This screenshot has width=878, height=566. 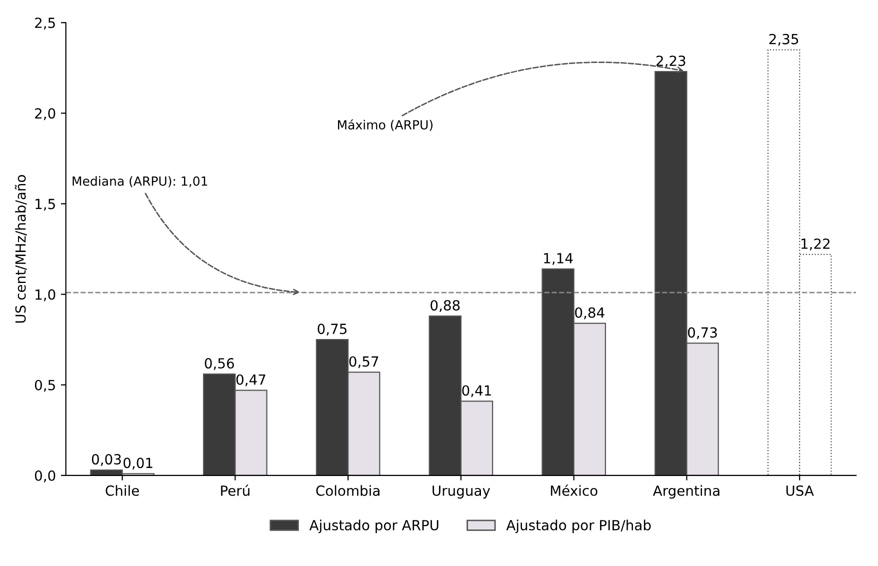 I want to click on y-tick-label: 1,0, so click(x=46, y=295).